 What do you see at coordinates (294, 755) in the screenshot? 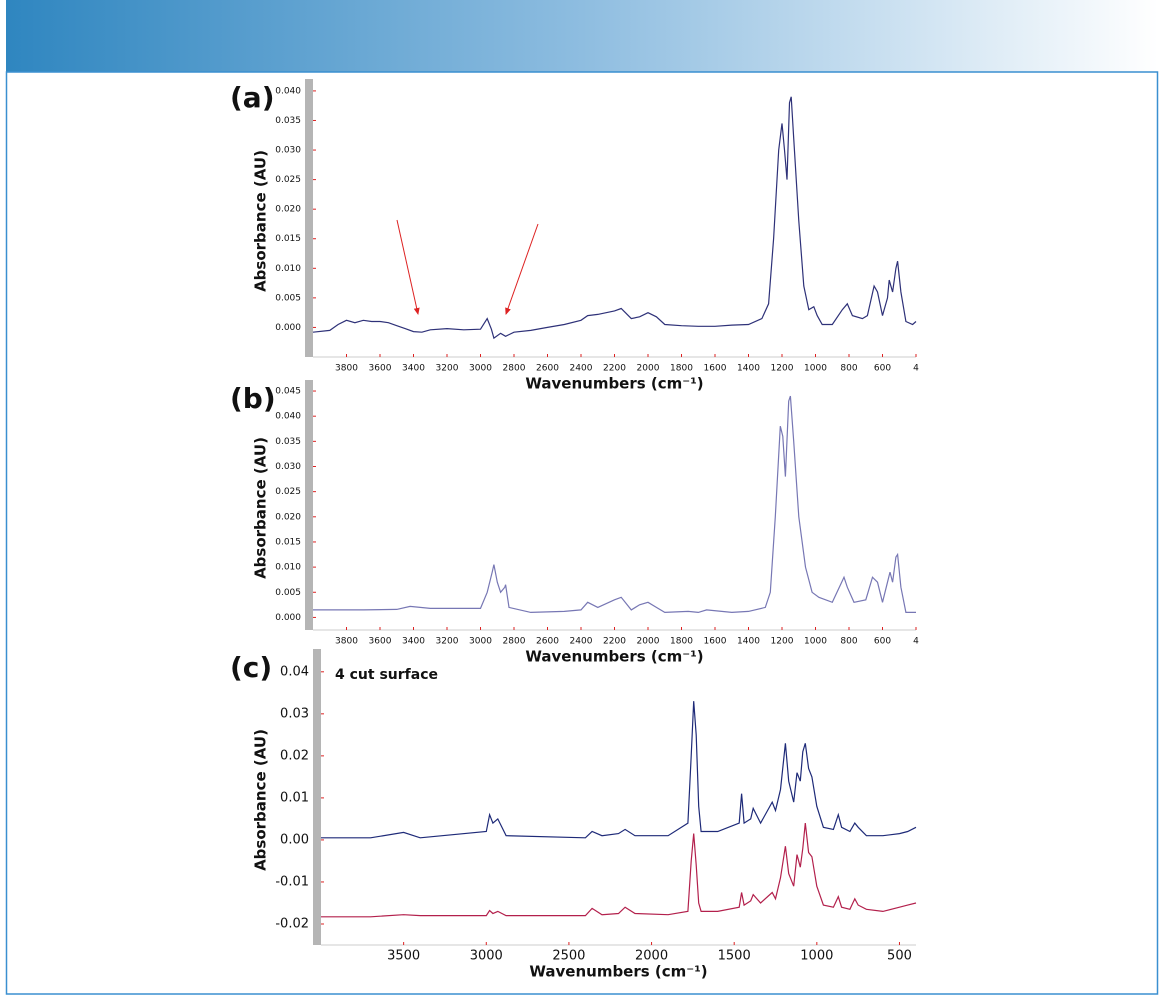
I see `y-tick-label: 0.02` at bounding box center [294, 755].